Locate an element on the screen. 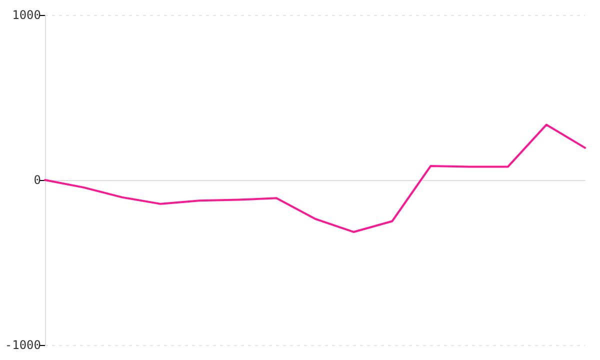 The height and width of the screenshot is (360, 600). y-tick-label: 1000 is located at coordinates (26, 15).